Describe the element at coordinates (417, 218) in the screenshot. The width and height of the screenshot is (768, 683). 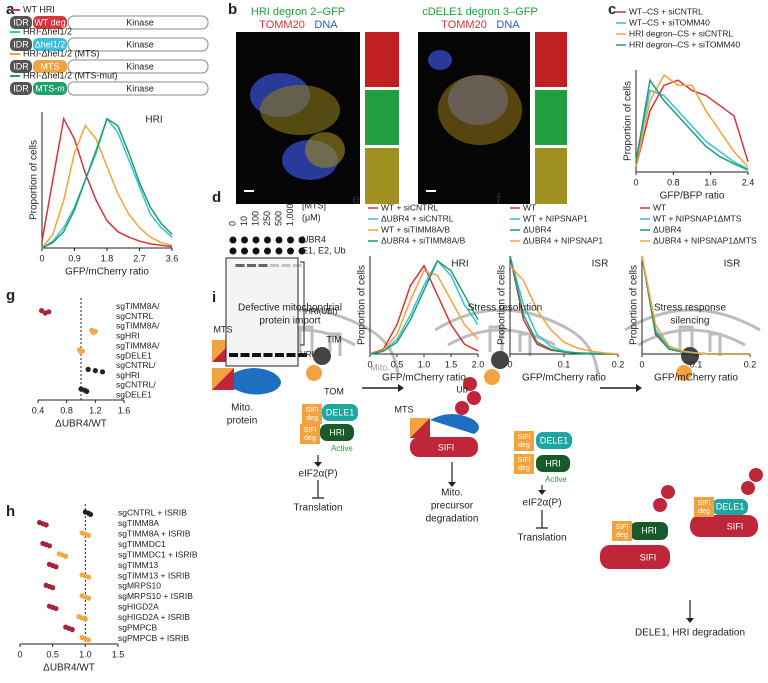
I see `legend-label: ΔUBR4 + siCNTRL` at that location.